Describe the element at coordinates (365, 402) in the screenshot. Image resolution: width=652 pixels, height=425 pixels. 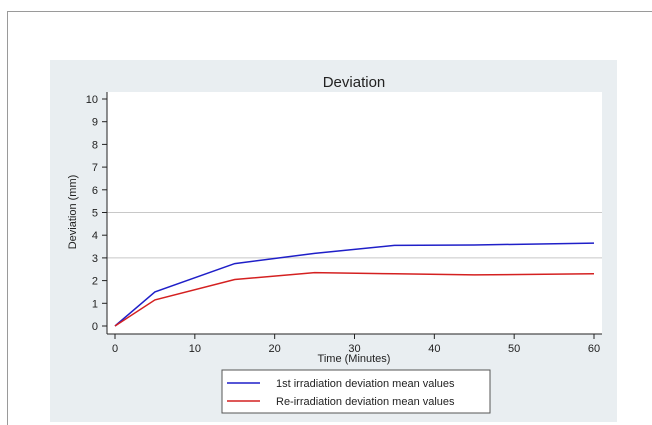
I see `legend-label-re-irradiation: Re-irradiation deviation mean values` at that location.